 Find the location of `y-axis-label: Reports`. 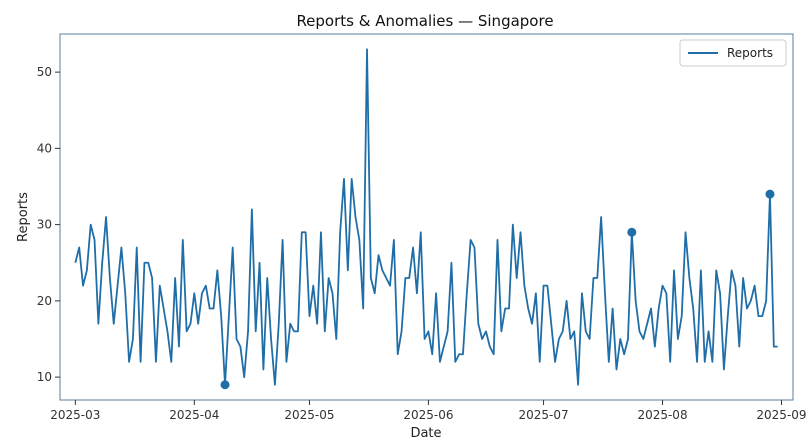

y-axis-label: Reports is located at coordinates (23, 217).